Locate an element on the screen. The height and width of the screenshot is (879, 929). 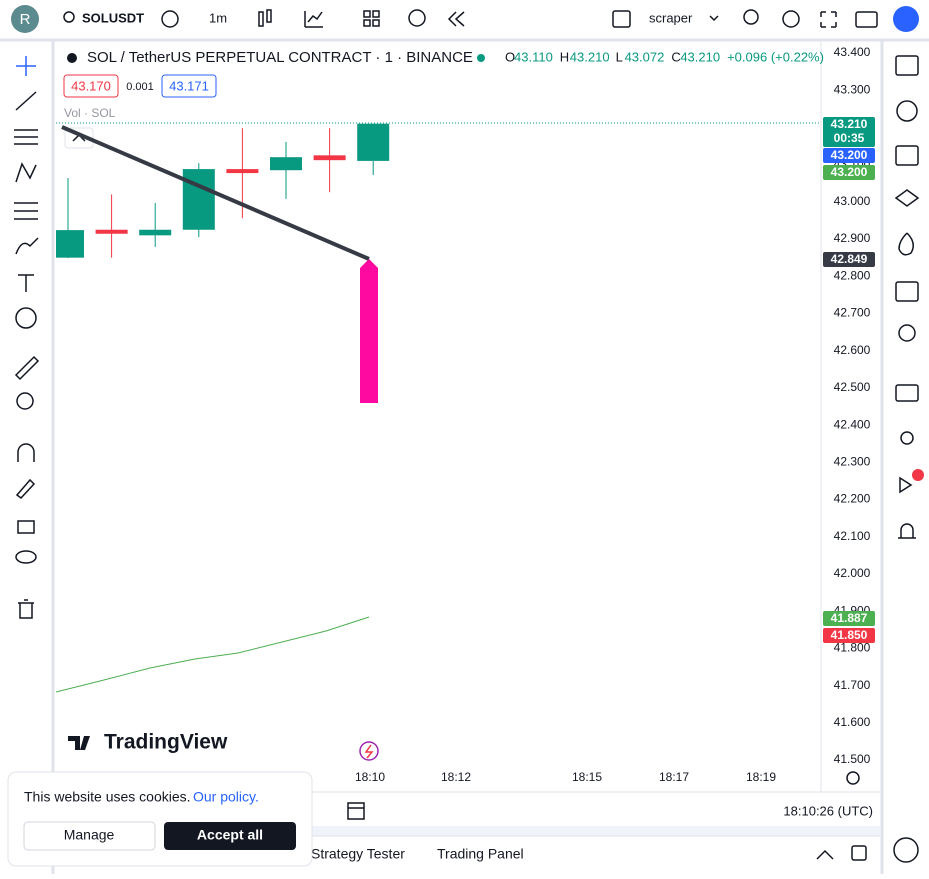
avatar is located at coordinates (25, 19).